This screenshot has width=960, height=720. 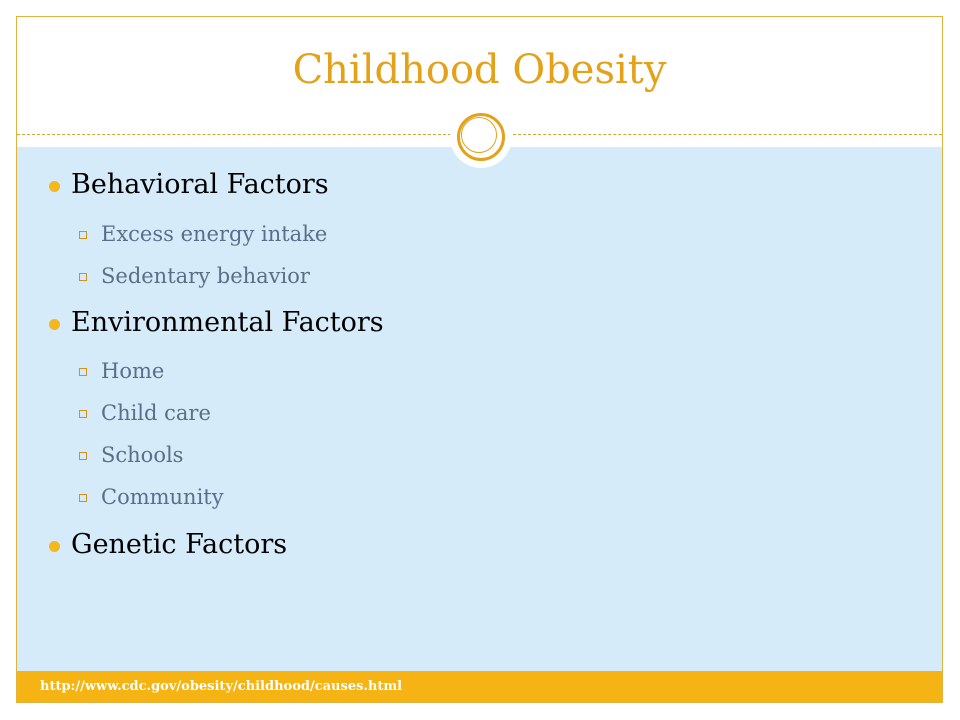 I want to click on ring-inner, so click(x=479, y=135).